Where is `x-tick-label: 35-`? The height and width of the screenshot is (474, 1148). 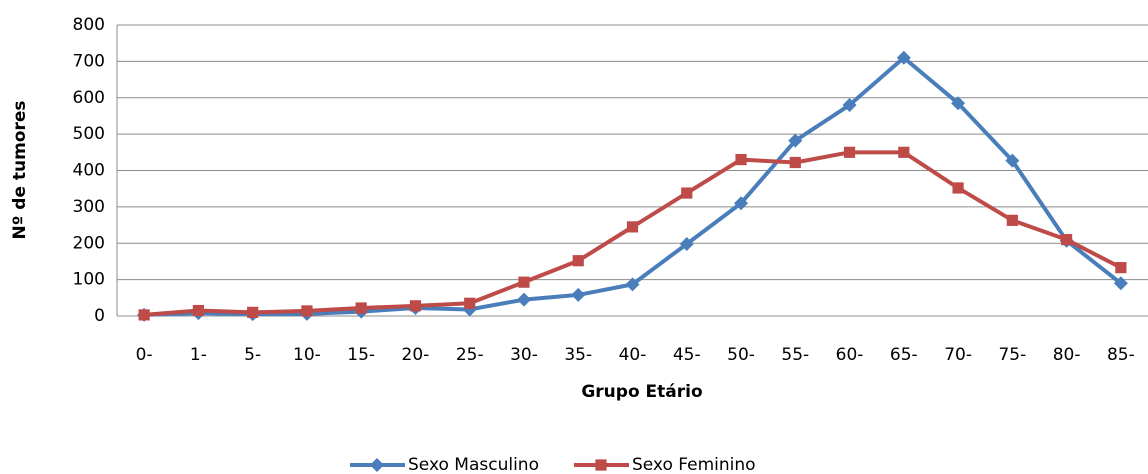
x-tick-label: 35- is located at coordinates (578, 355).